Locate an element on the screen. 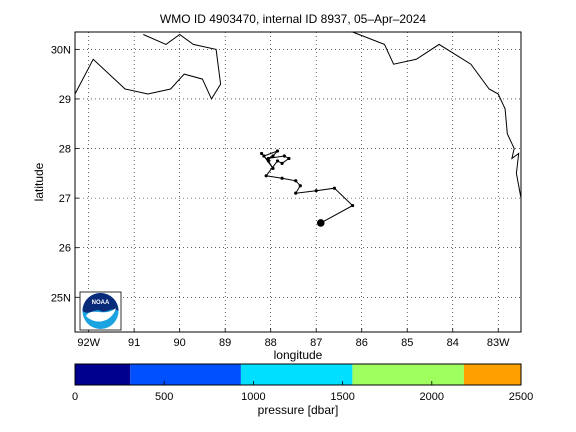 Image resolution: width=576 pixels, height=432 pixels. noaa-logo: NOAA is located at coordinates (100, 311).